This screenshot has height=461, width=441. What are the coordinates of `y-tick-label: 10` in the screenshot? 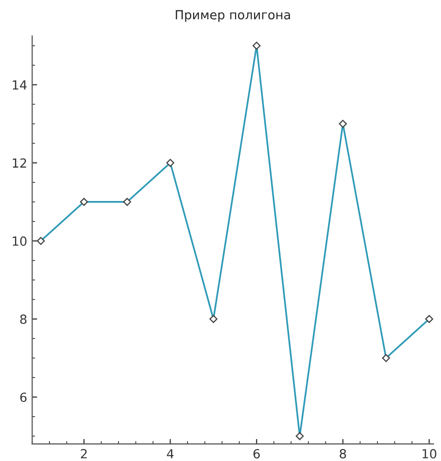 It's located at (19, 241).